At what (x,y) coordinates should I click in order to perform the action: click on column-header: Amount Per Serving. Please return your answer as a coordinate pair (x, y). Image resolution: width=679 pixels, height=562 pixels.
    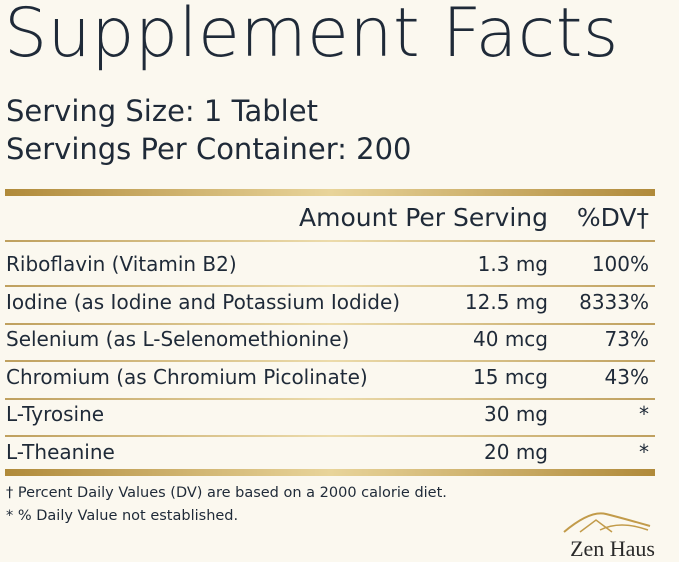
    Looking at the image, I should click on (423, 217).